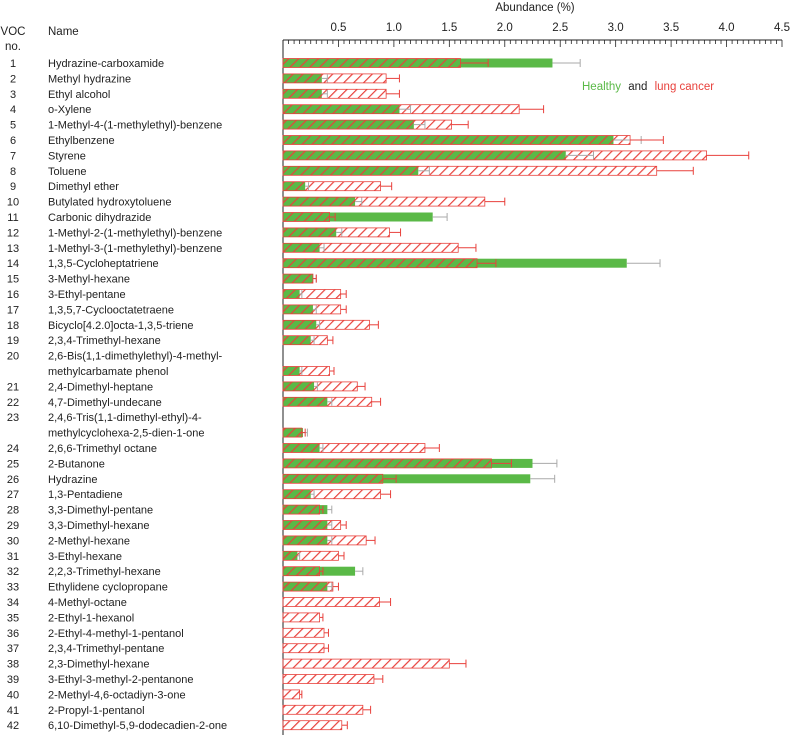 This screenshot has width=800, height=743. Describe the element at coordinates (13, 726) in the screenshot. I see `voc-number: 42` at that location.